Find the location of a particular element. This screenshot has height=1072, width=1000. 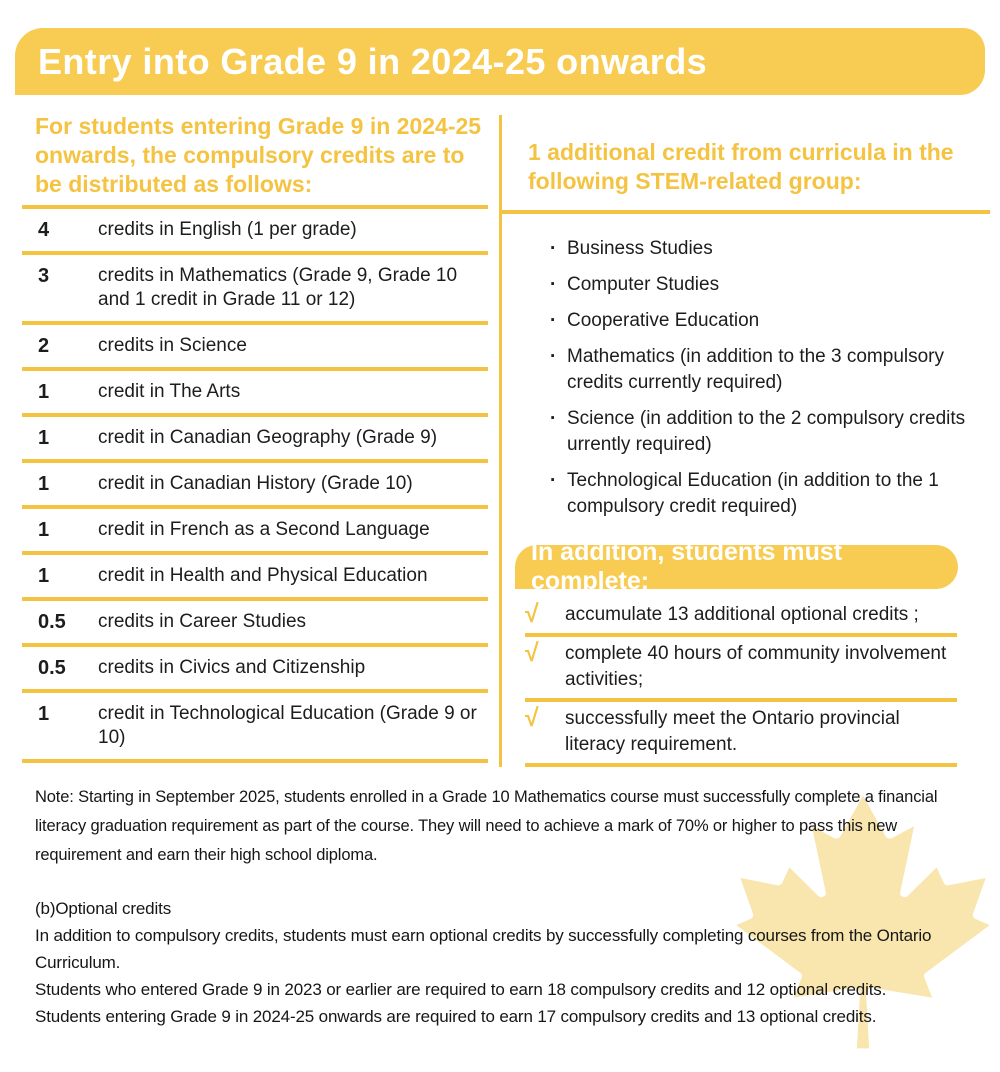

credit-row: 1 credit in Canadian Geography (Grade 9) is located at coordinates (255, 440).